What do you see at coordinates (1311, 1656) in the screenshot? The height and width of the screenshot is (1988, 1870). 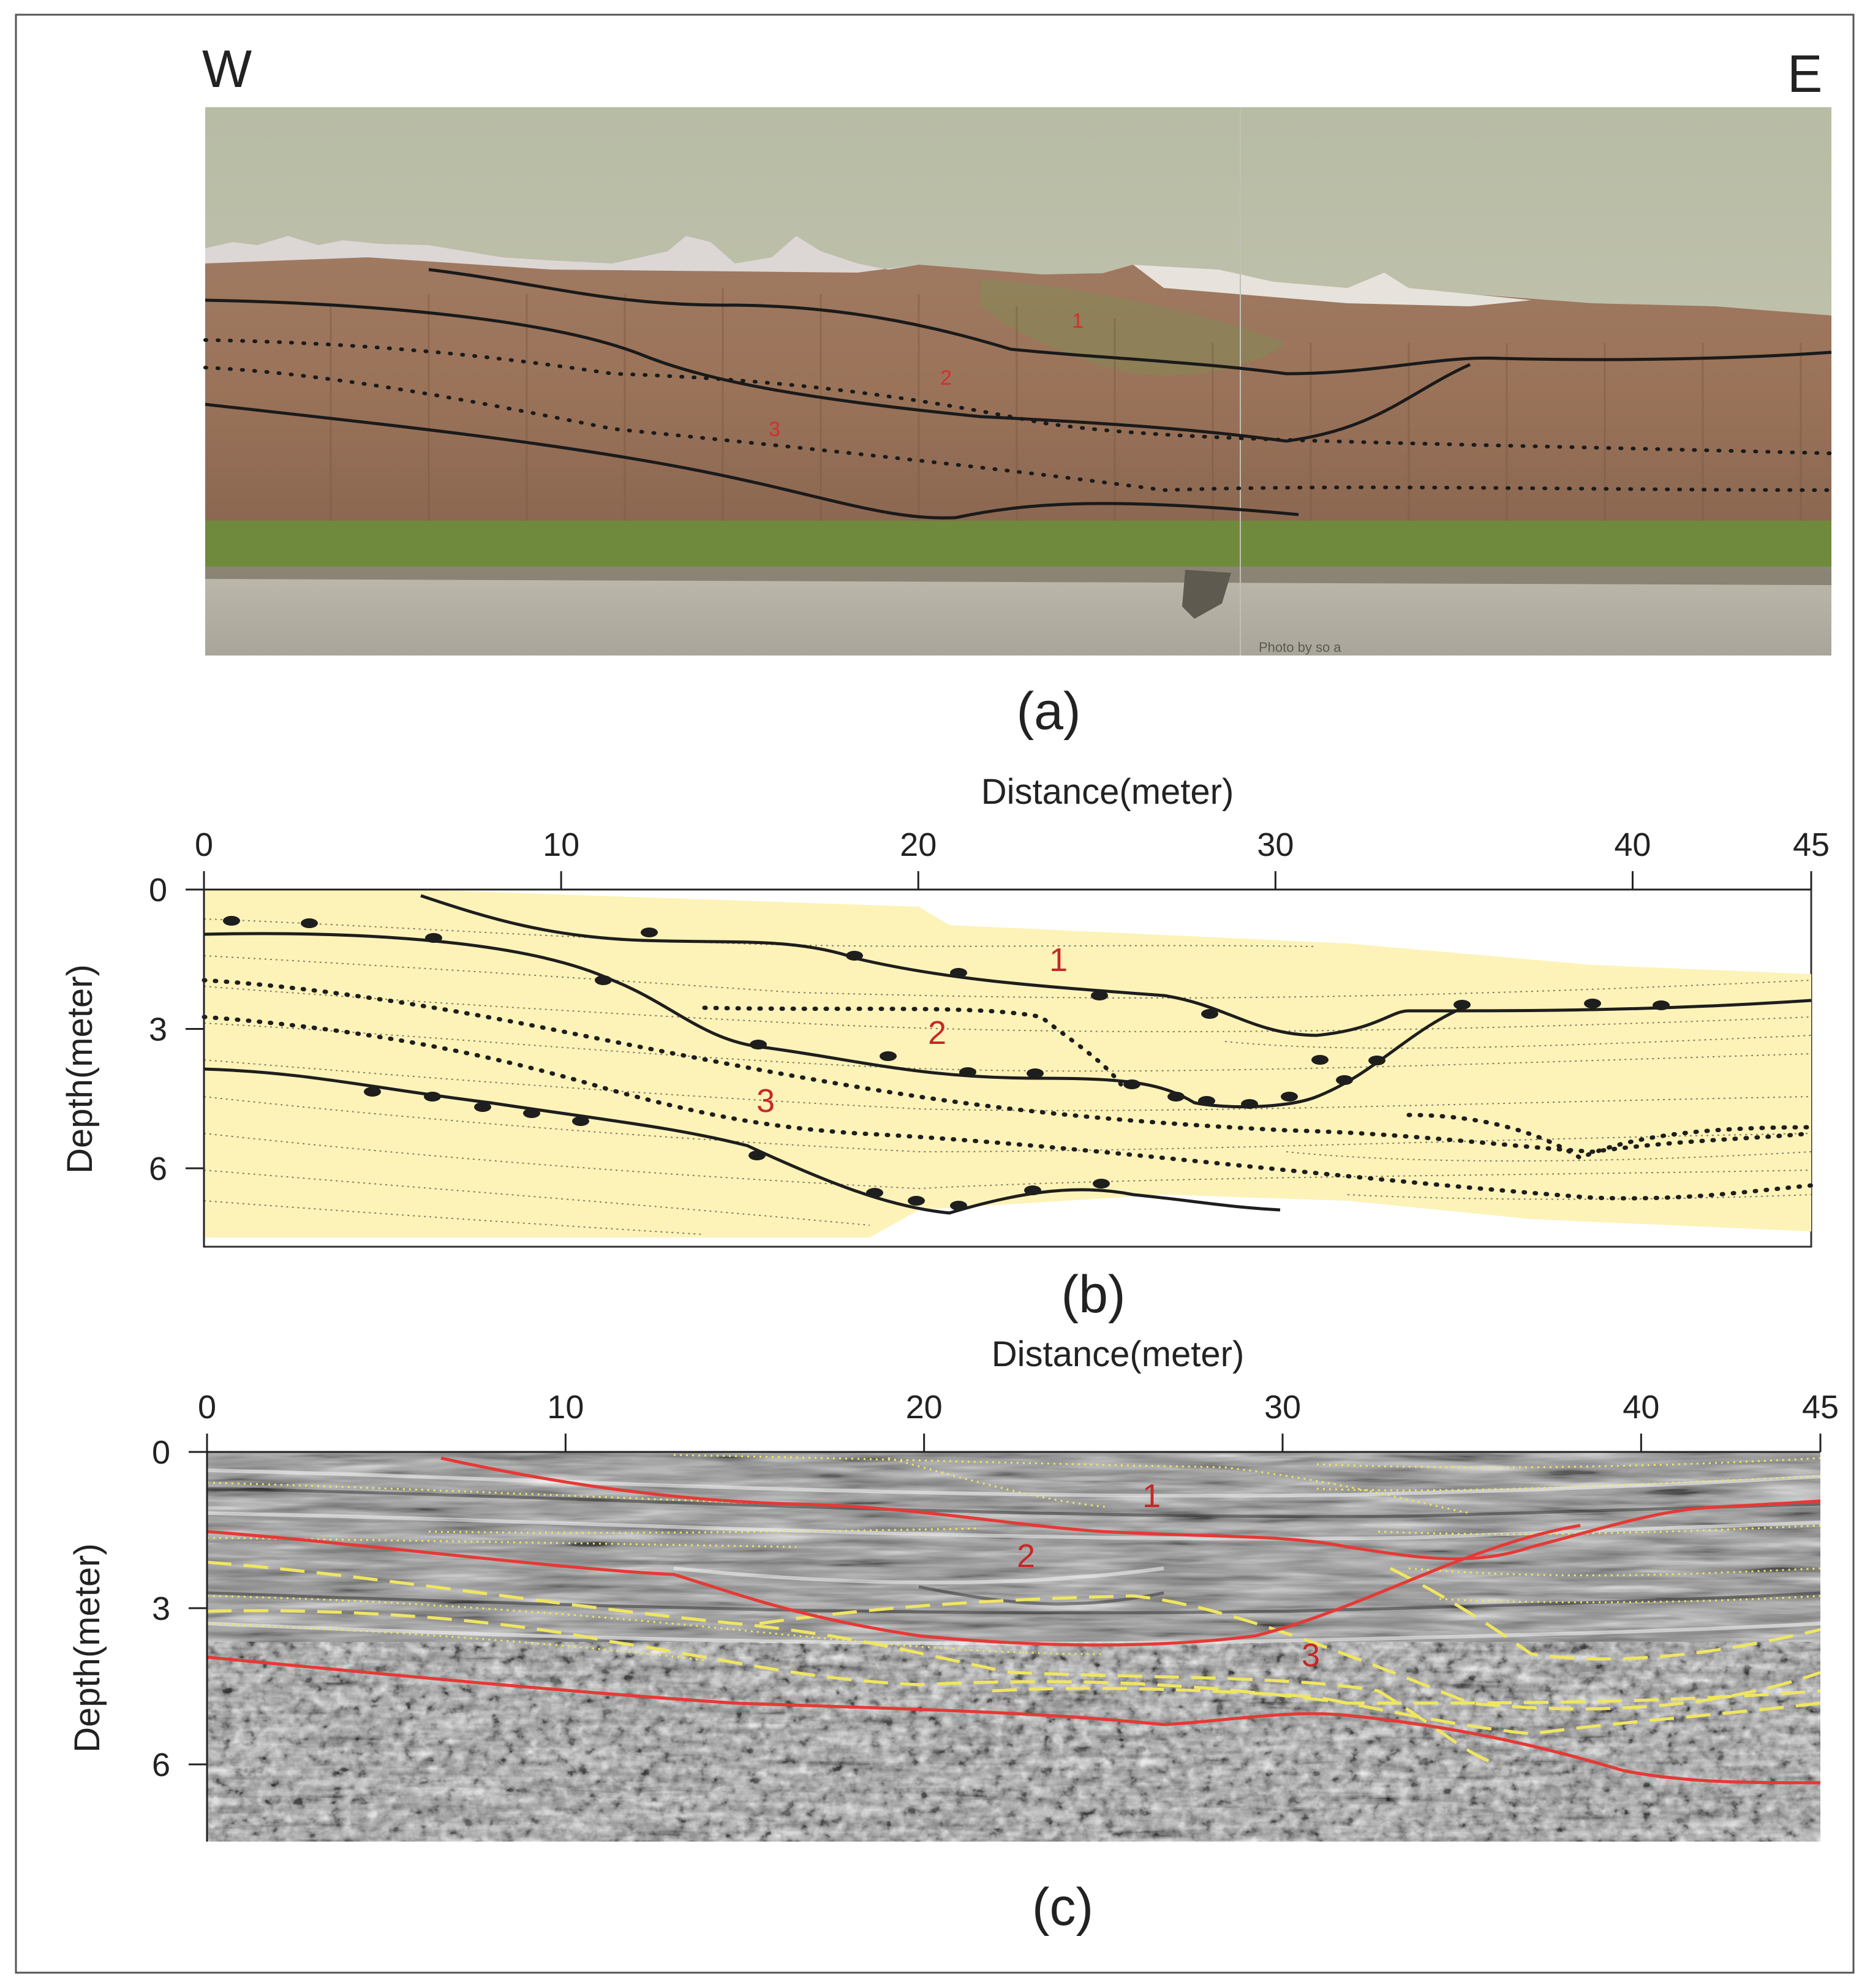 I see `panel-c-unit-3-label: 3` at bounding box center [1311, 1656].